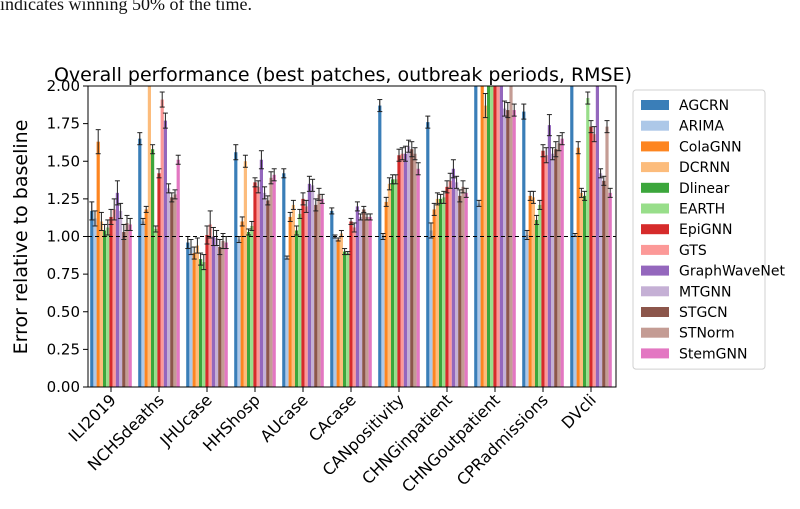 This screenshot has width=800, height=509. What do you see at coordinates (21, 237) in the screenshot?
I see `y-axis-label: Error relative to baseline` at bounding box center [21, 237].